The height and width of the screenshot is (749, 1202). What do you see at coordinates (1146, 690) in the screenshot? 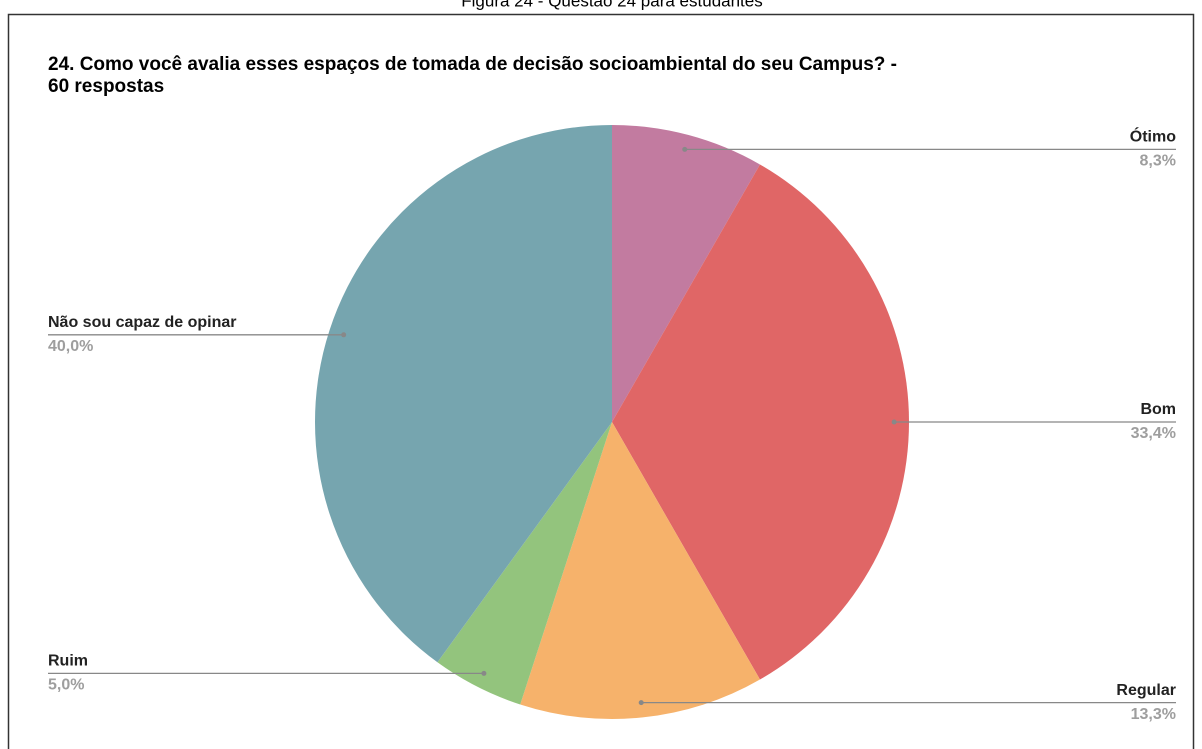
I see `legend-label: Regular` at bounding box center [1146, 690].